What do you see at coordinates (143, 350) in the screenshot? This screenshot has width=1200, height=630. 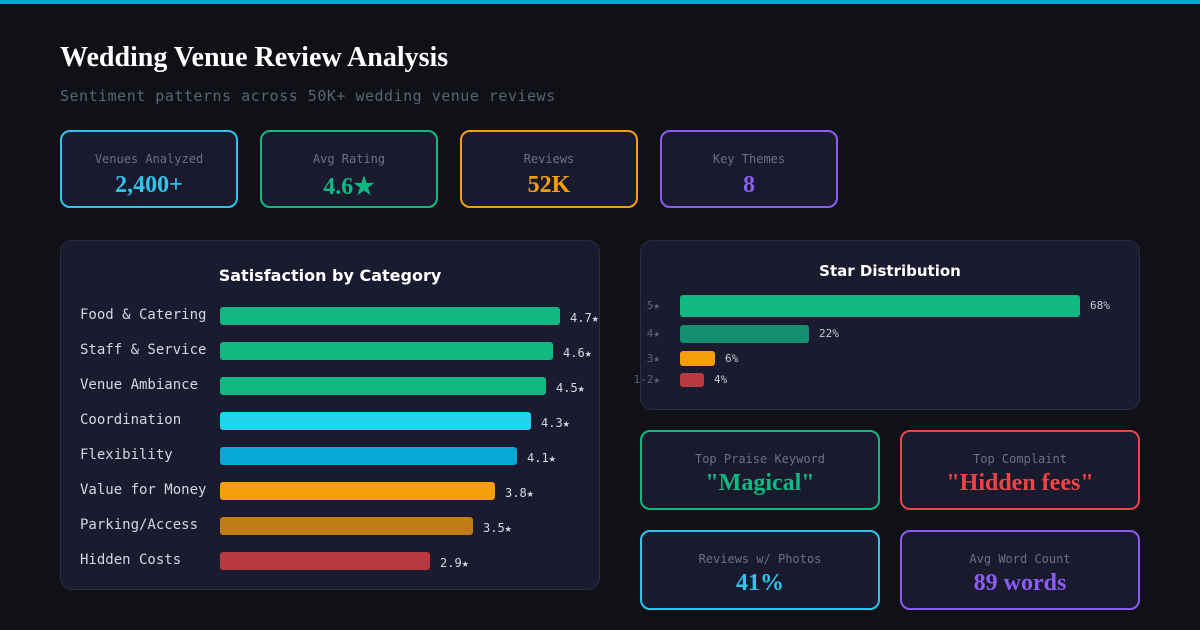 I see `category-label: Staff & Service` at bounding box center [143, 350].